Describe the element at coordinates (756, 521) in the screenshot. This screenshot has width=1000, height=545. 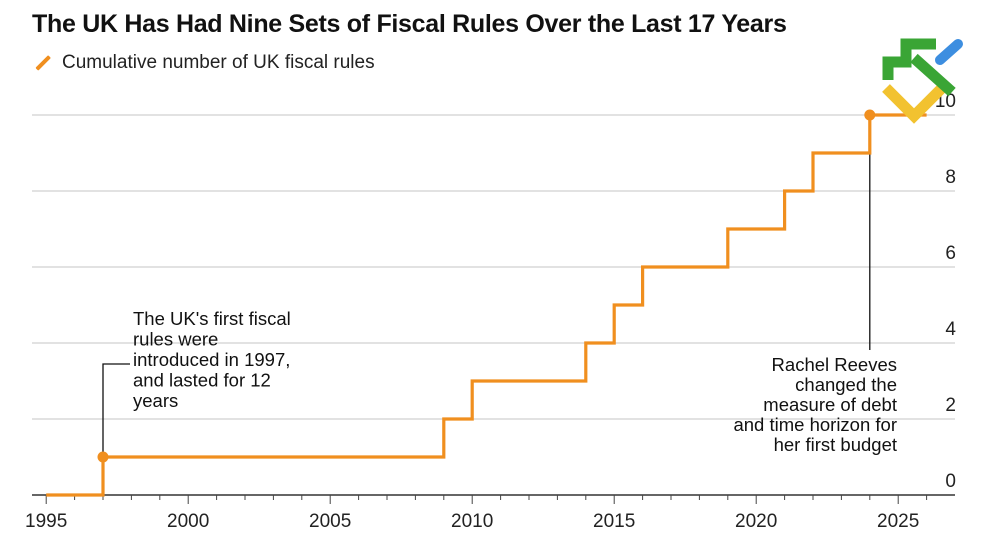
I see `x-tick-label: 2020` at that location.